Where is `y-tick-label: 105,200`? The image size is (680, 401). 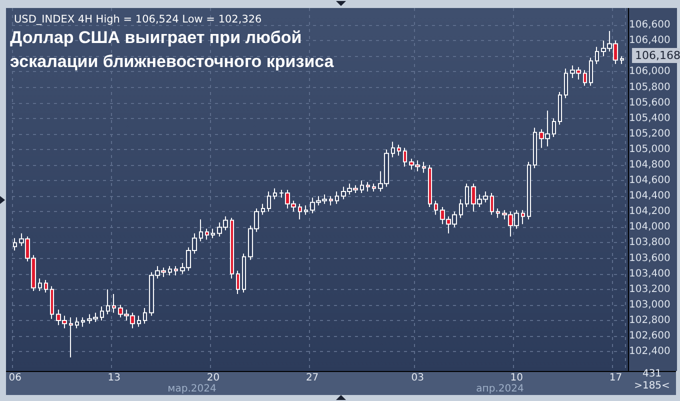
y-tick-label: 105,200 is located at coordinates (649, 134).